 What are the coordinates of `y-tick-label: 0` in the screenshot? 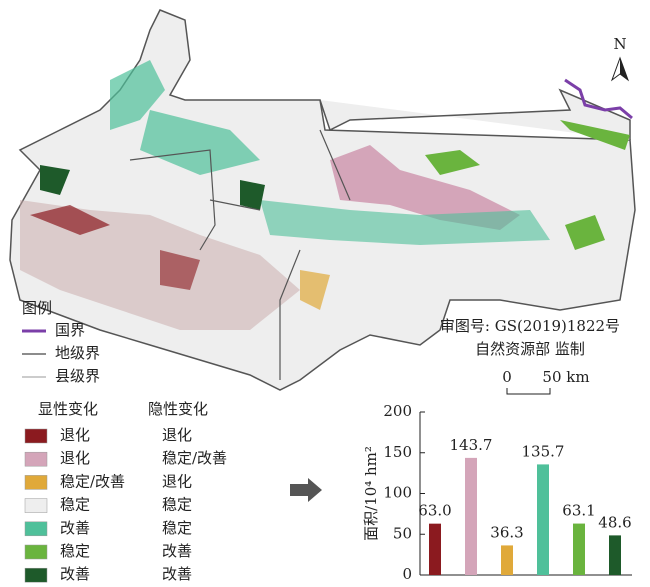 It's located at (407, 574).